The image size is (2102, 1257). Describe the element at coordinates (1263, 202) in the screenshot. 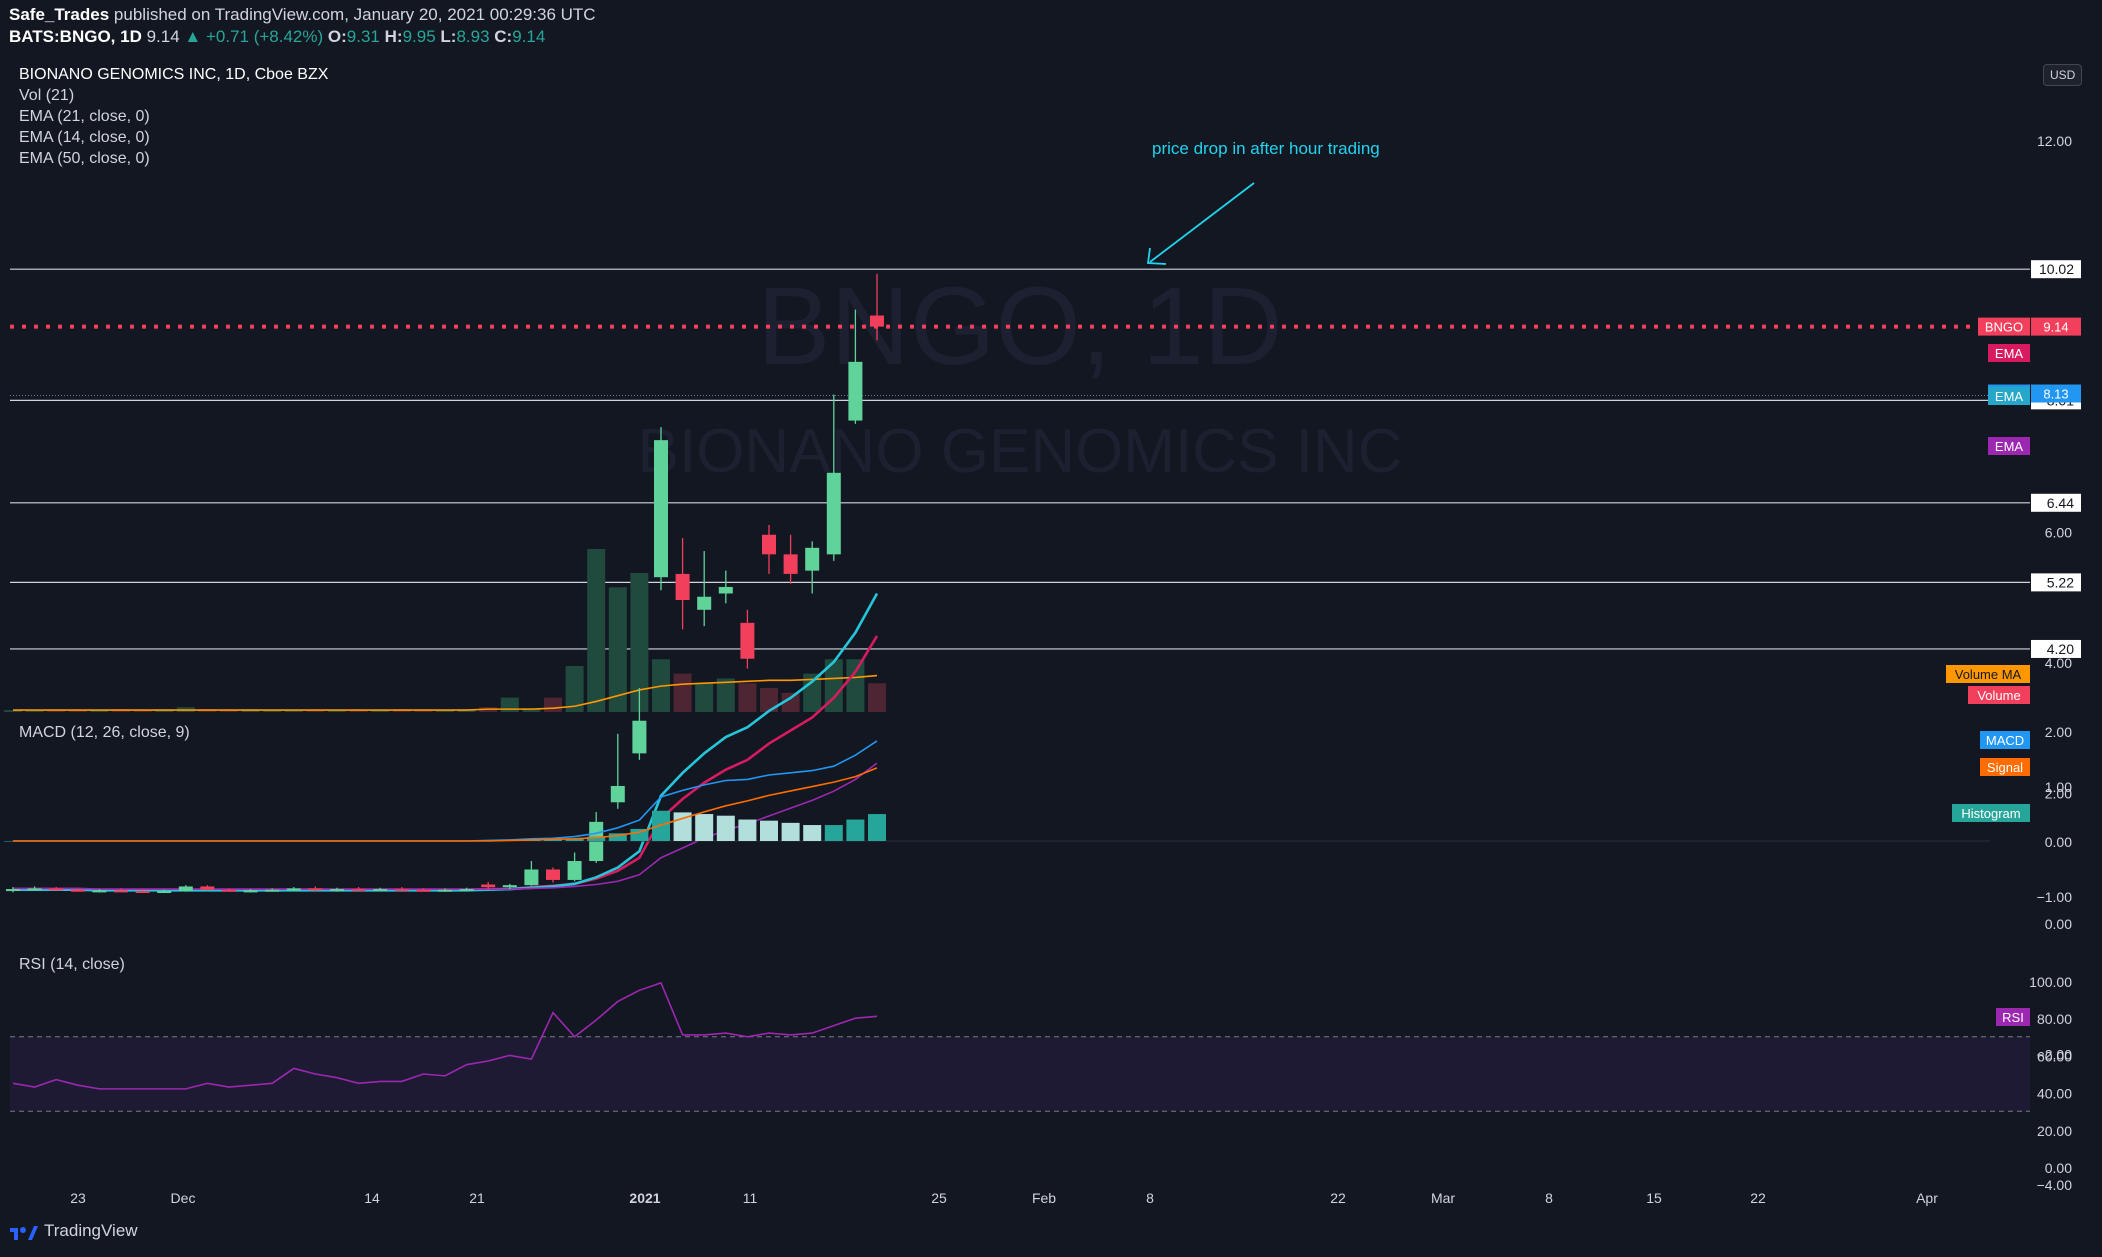

I see `annotation: price drop in after hour trading` at that location.